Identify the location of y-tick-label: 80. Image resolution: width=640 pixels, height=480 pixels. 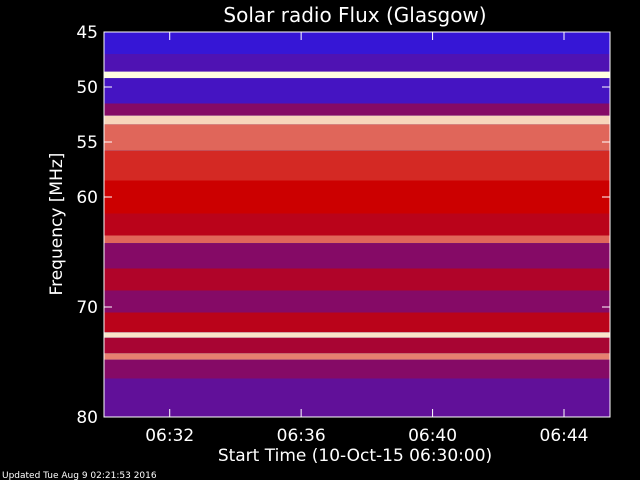
(87, 418).